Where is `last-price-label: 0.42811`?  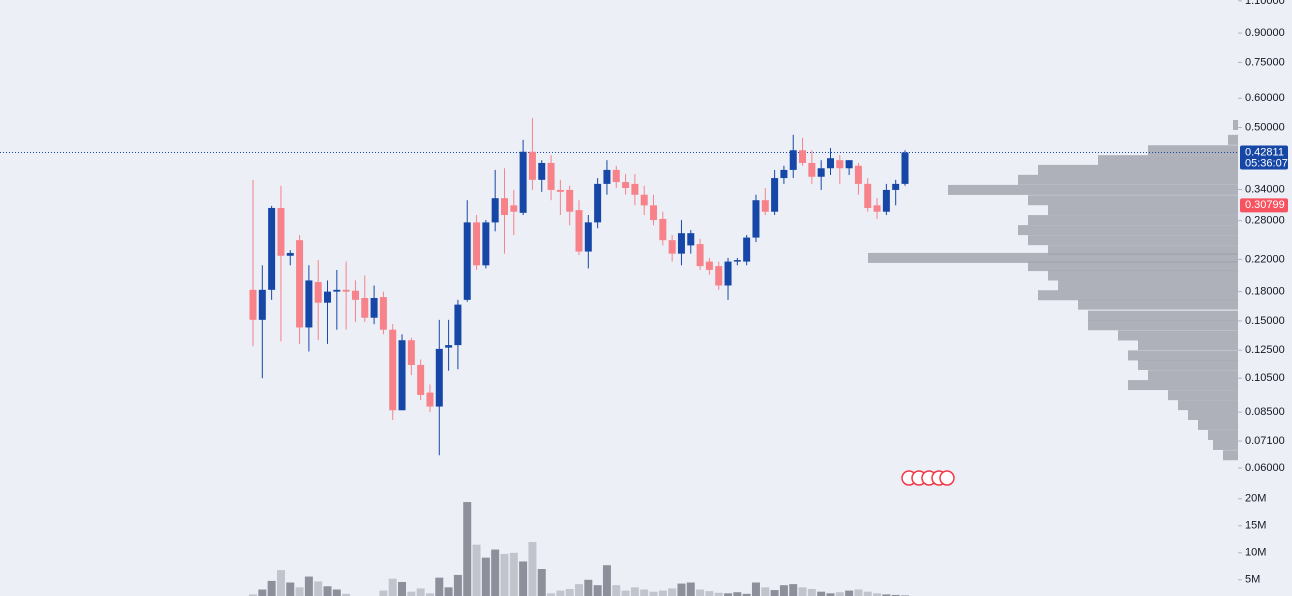 last-price-label: 0.42811 is located at coordinates (1264, 152).